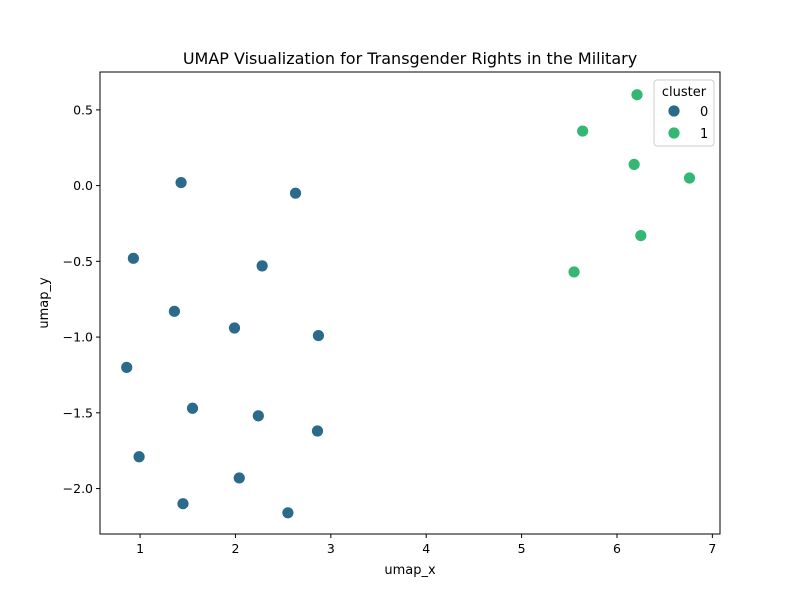  I want to click on y-tick-label: −1.0, so click(78, 337).